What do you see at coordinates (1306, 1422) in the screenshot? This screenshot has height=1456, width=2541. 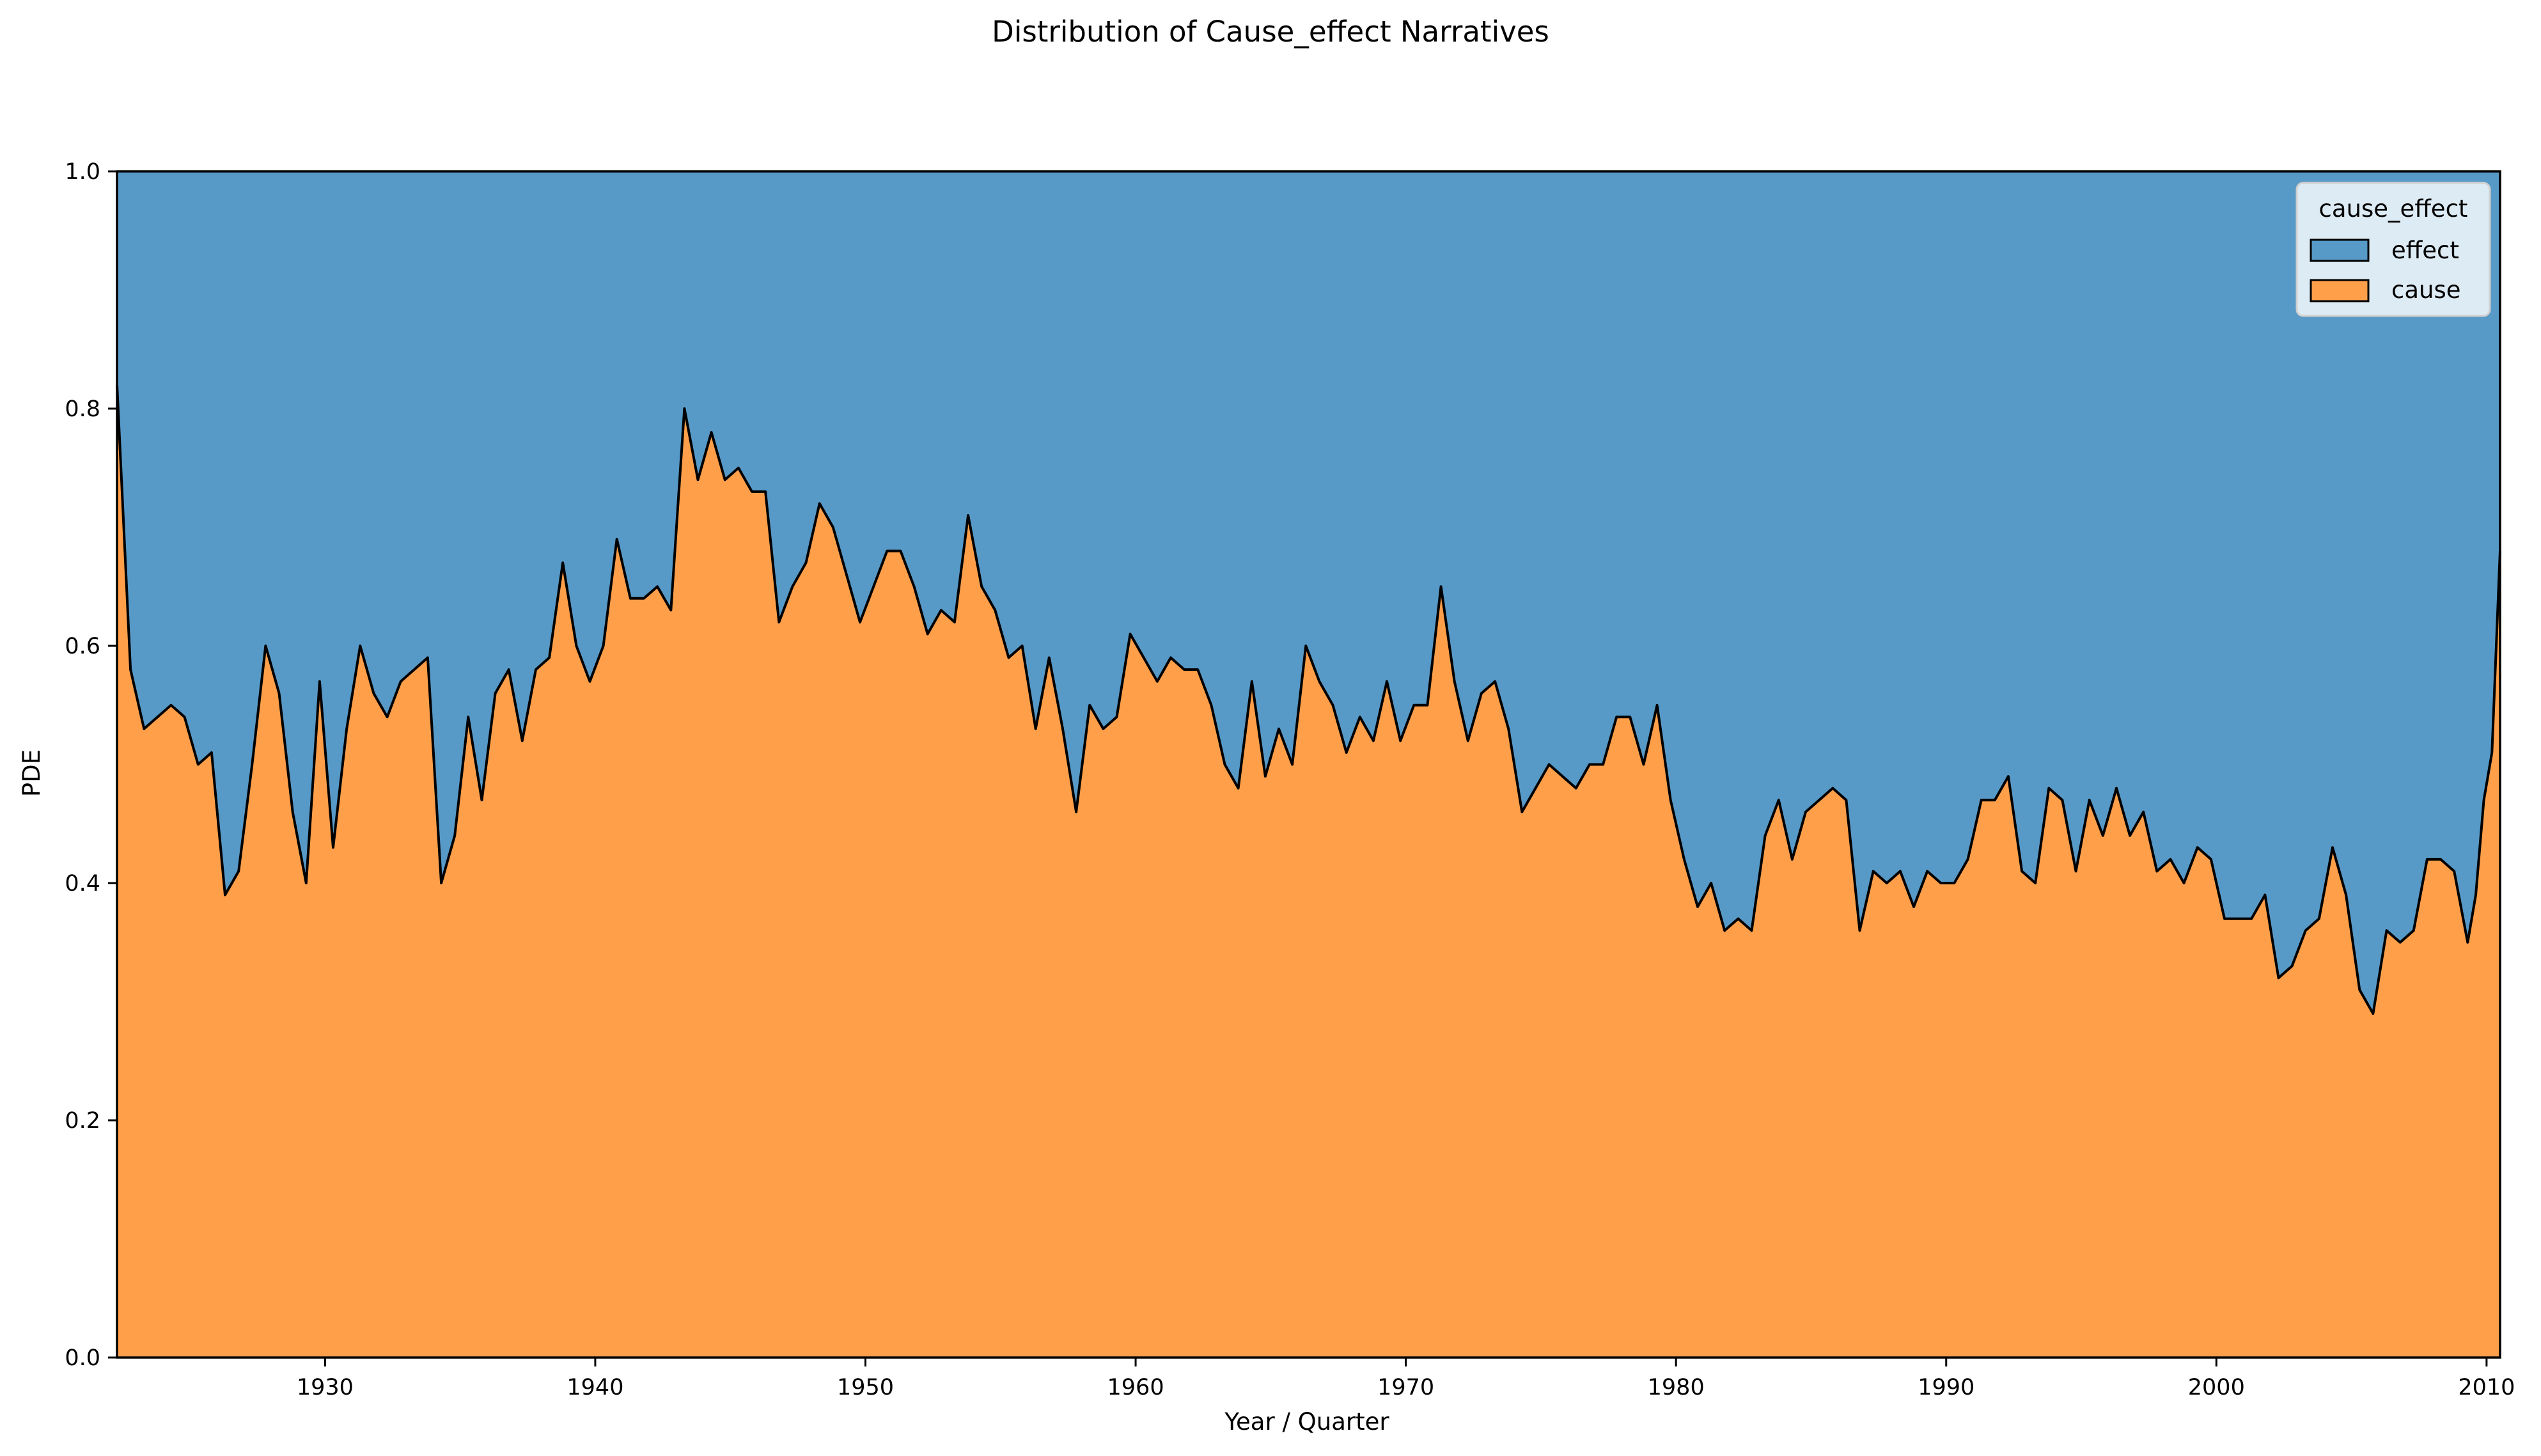 I see `x-axis-label: Year / Quarter` at bounding box center [1306, 1422].